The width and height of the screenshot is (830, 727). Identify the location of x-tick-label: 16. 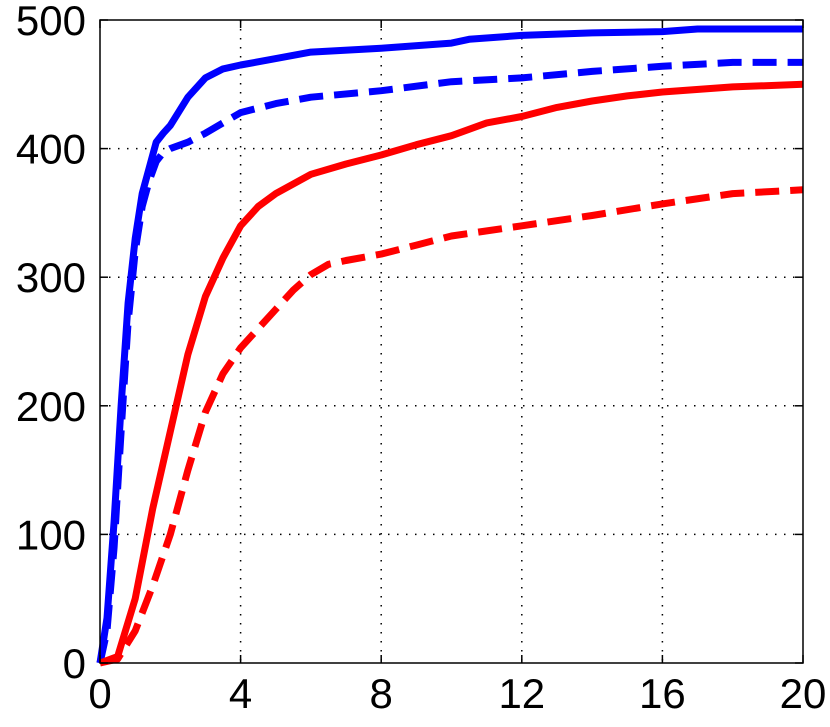
(662, 693).